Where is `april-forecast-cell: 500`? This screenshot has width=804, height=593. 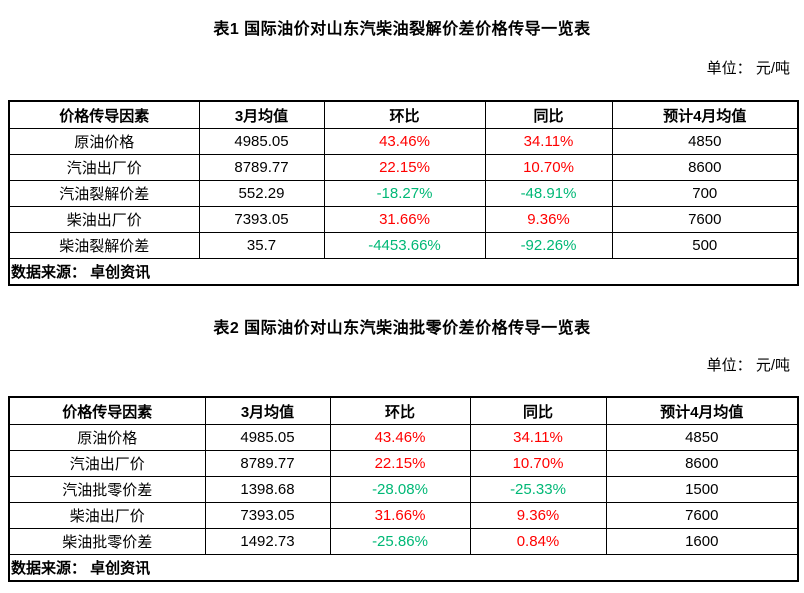 april-forecast-cell: 500 is located at coordinates (705, 245).